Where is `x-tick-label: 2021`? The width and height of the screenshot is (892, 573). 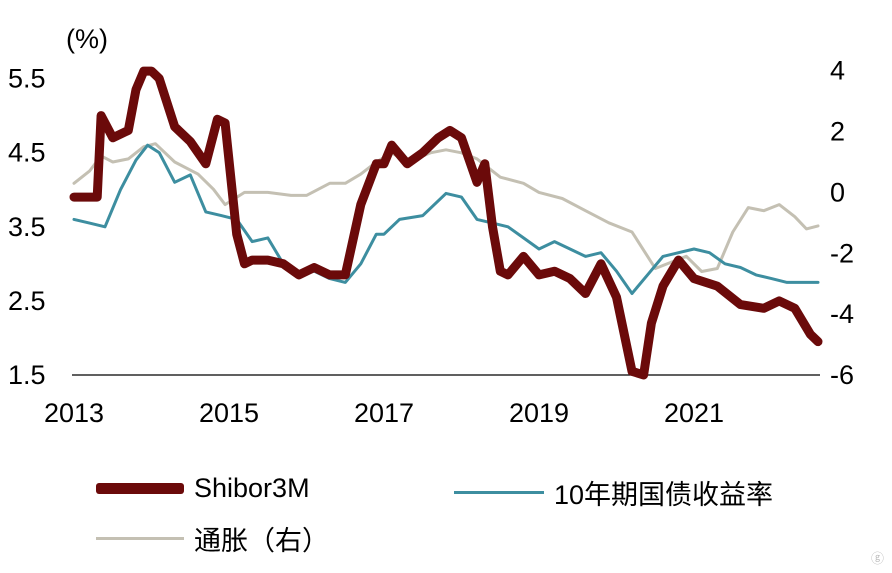
x-tick-label: 2021 is located at coordinates (694, 413).